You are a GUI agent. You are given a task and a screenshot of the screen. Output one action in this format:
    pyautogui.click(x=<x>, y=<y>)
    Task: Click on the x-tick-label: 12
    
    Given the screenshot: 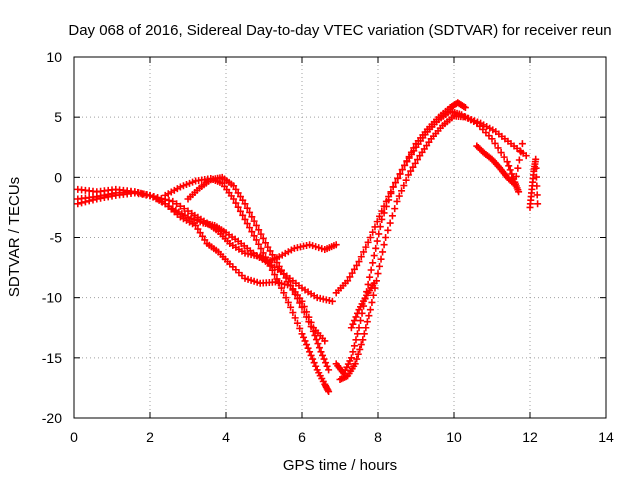 What is the action you would take?
    pyautogui.click(x=530, y=437)
    